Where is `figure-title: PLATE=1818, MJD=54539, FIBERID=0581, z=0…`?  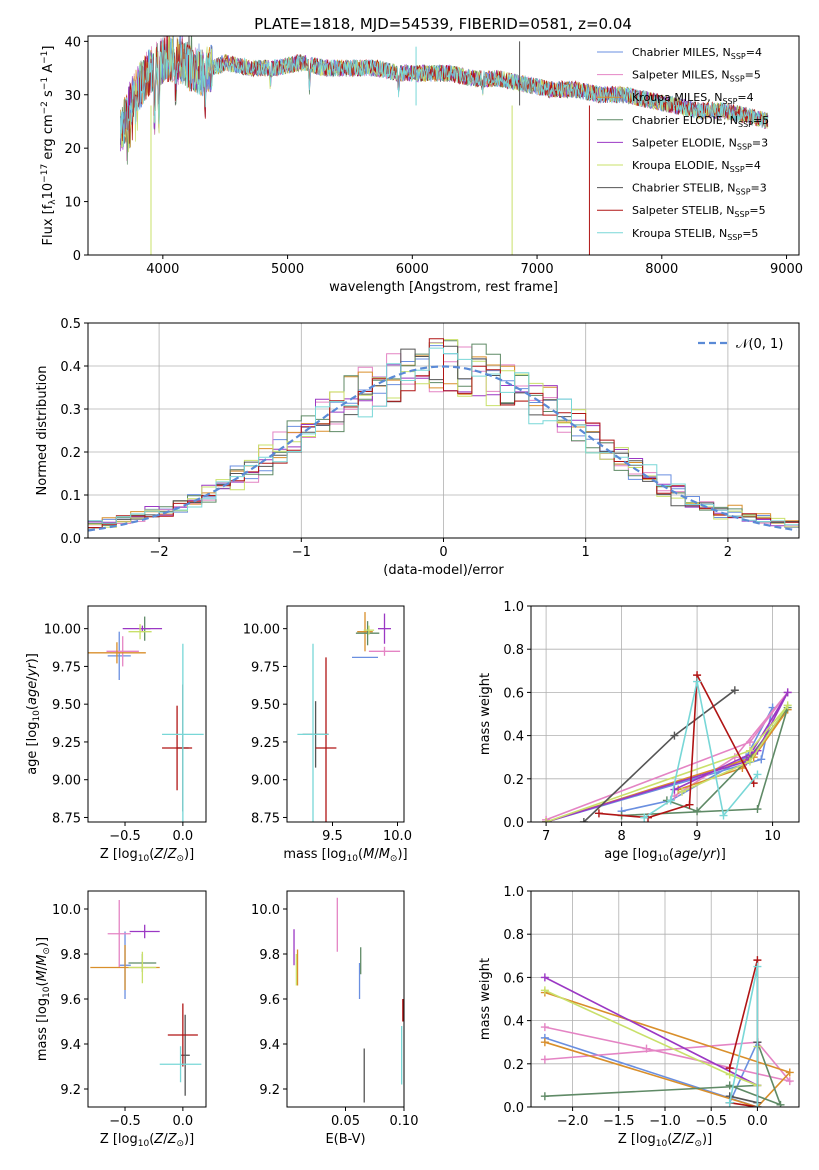
figure-title: PLATE=1818, MJD=54539, FIBERID=0581, z=0… is located at coordinates (443, 24).